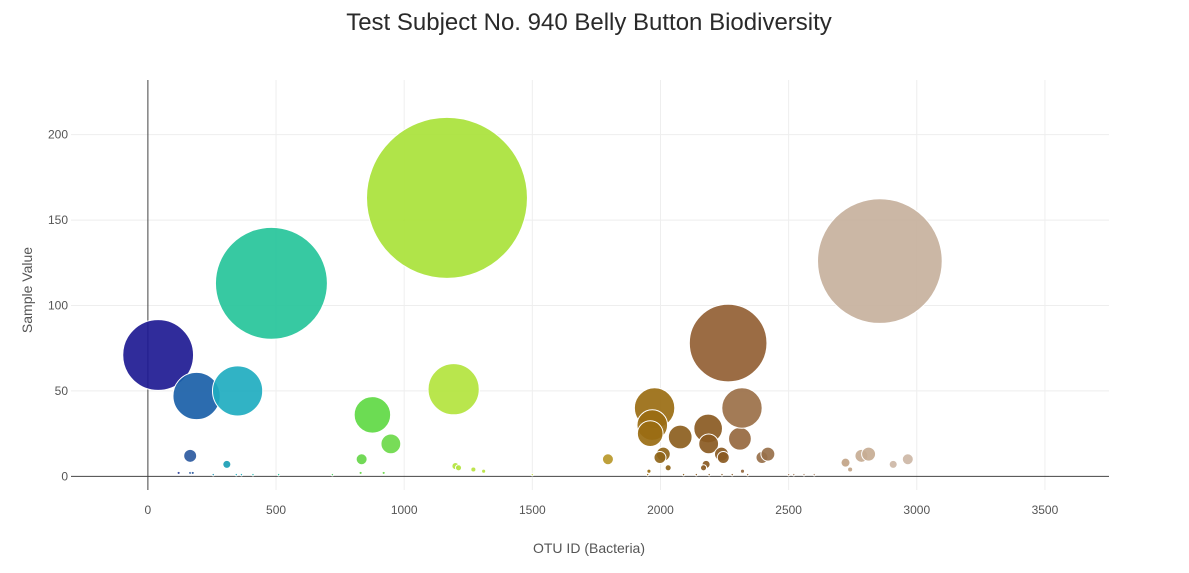 The height and width of the screenshot is (573, 1189). What do you see at coordinates (532, 510) in the screenshot?
I see `x-tick-label: 1500` at bounding box center [532, 510].